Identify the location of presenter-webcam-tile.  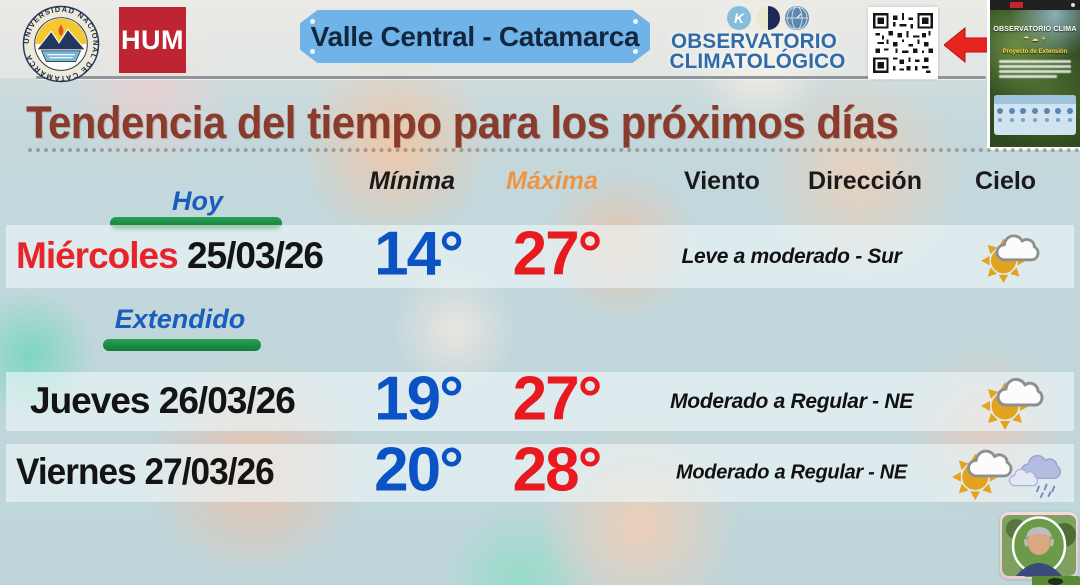
(1039, 545).